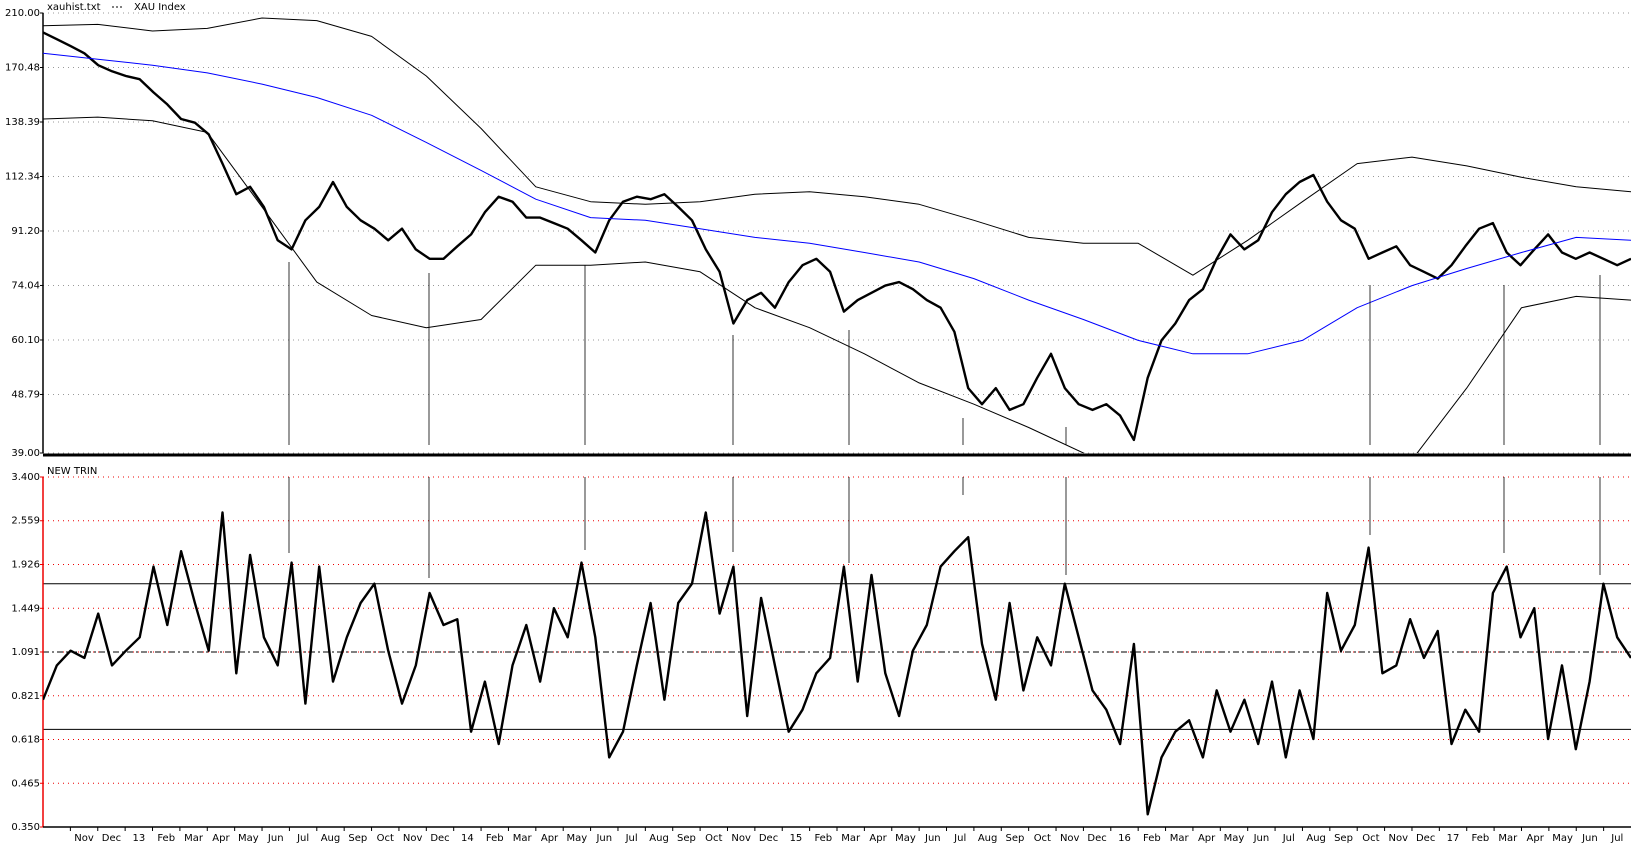  Describe the element at coordinates (25, 394) in the screenshot. I see `y-tick-label: 48.79` at that location.